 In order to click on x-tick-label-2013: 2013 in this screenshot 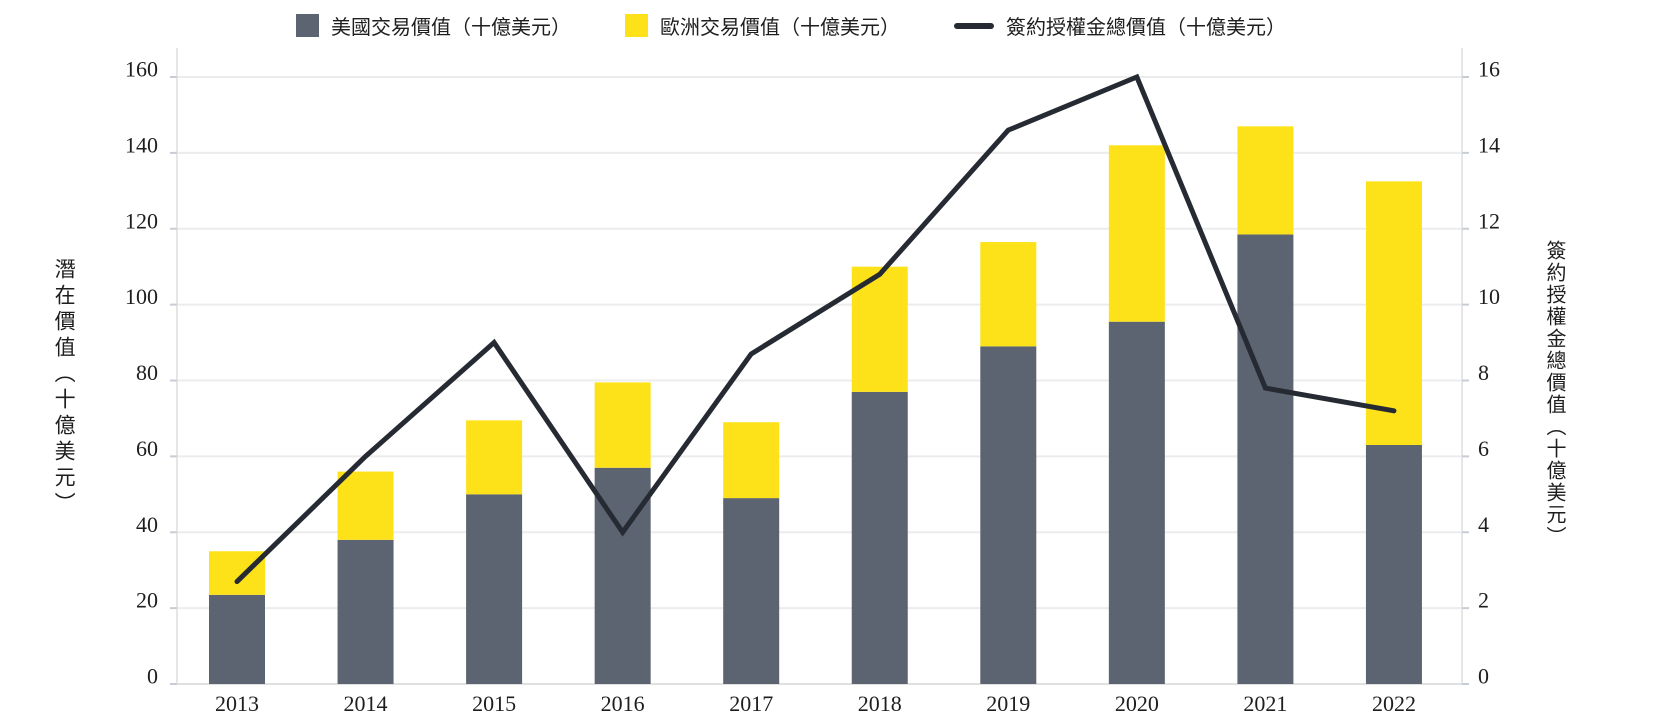, I will do `click(237, 703)`.